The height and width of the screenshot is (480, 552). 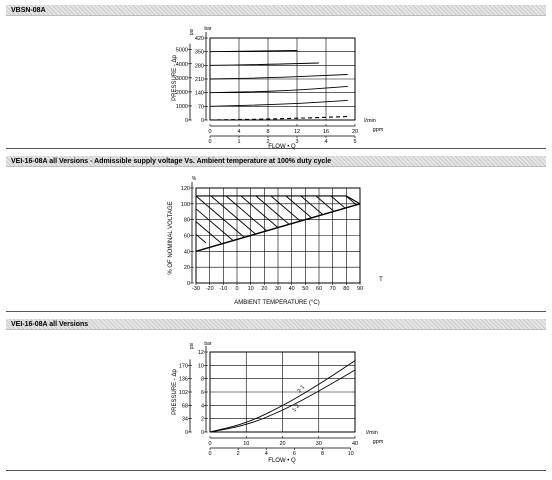 I want to click on chart2-y-tick-label: 80, so click(x=187, y=221).